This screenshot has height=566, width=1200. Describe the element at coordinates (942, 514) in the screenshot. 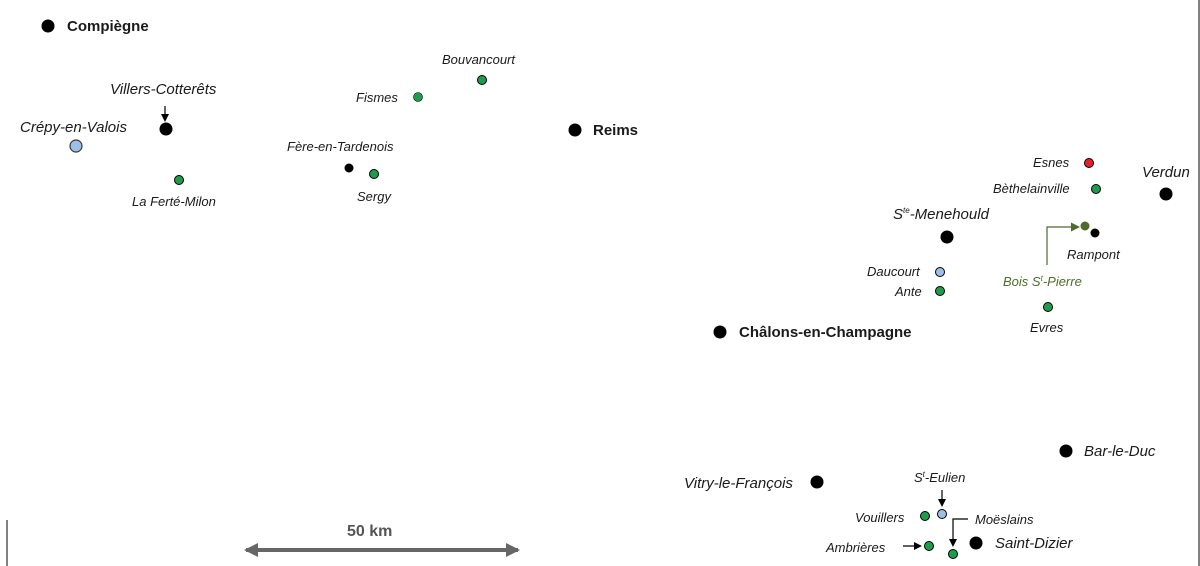

I see `st-eulien-marker` at that location.